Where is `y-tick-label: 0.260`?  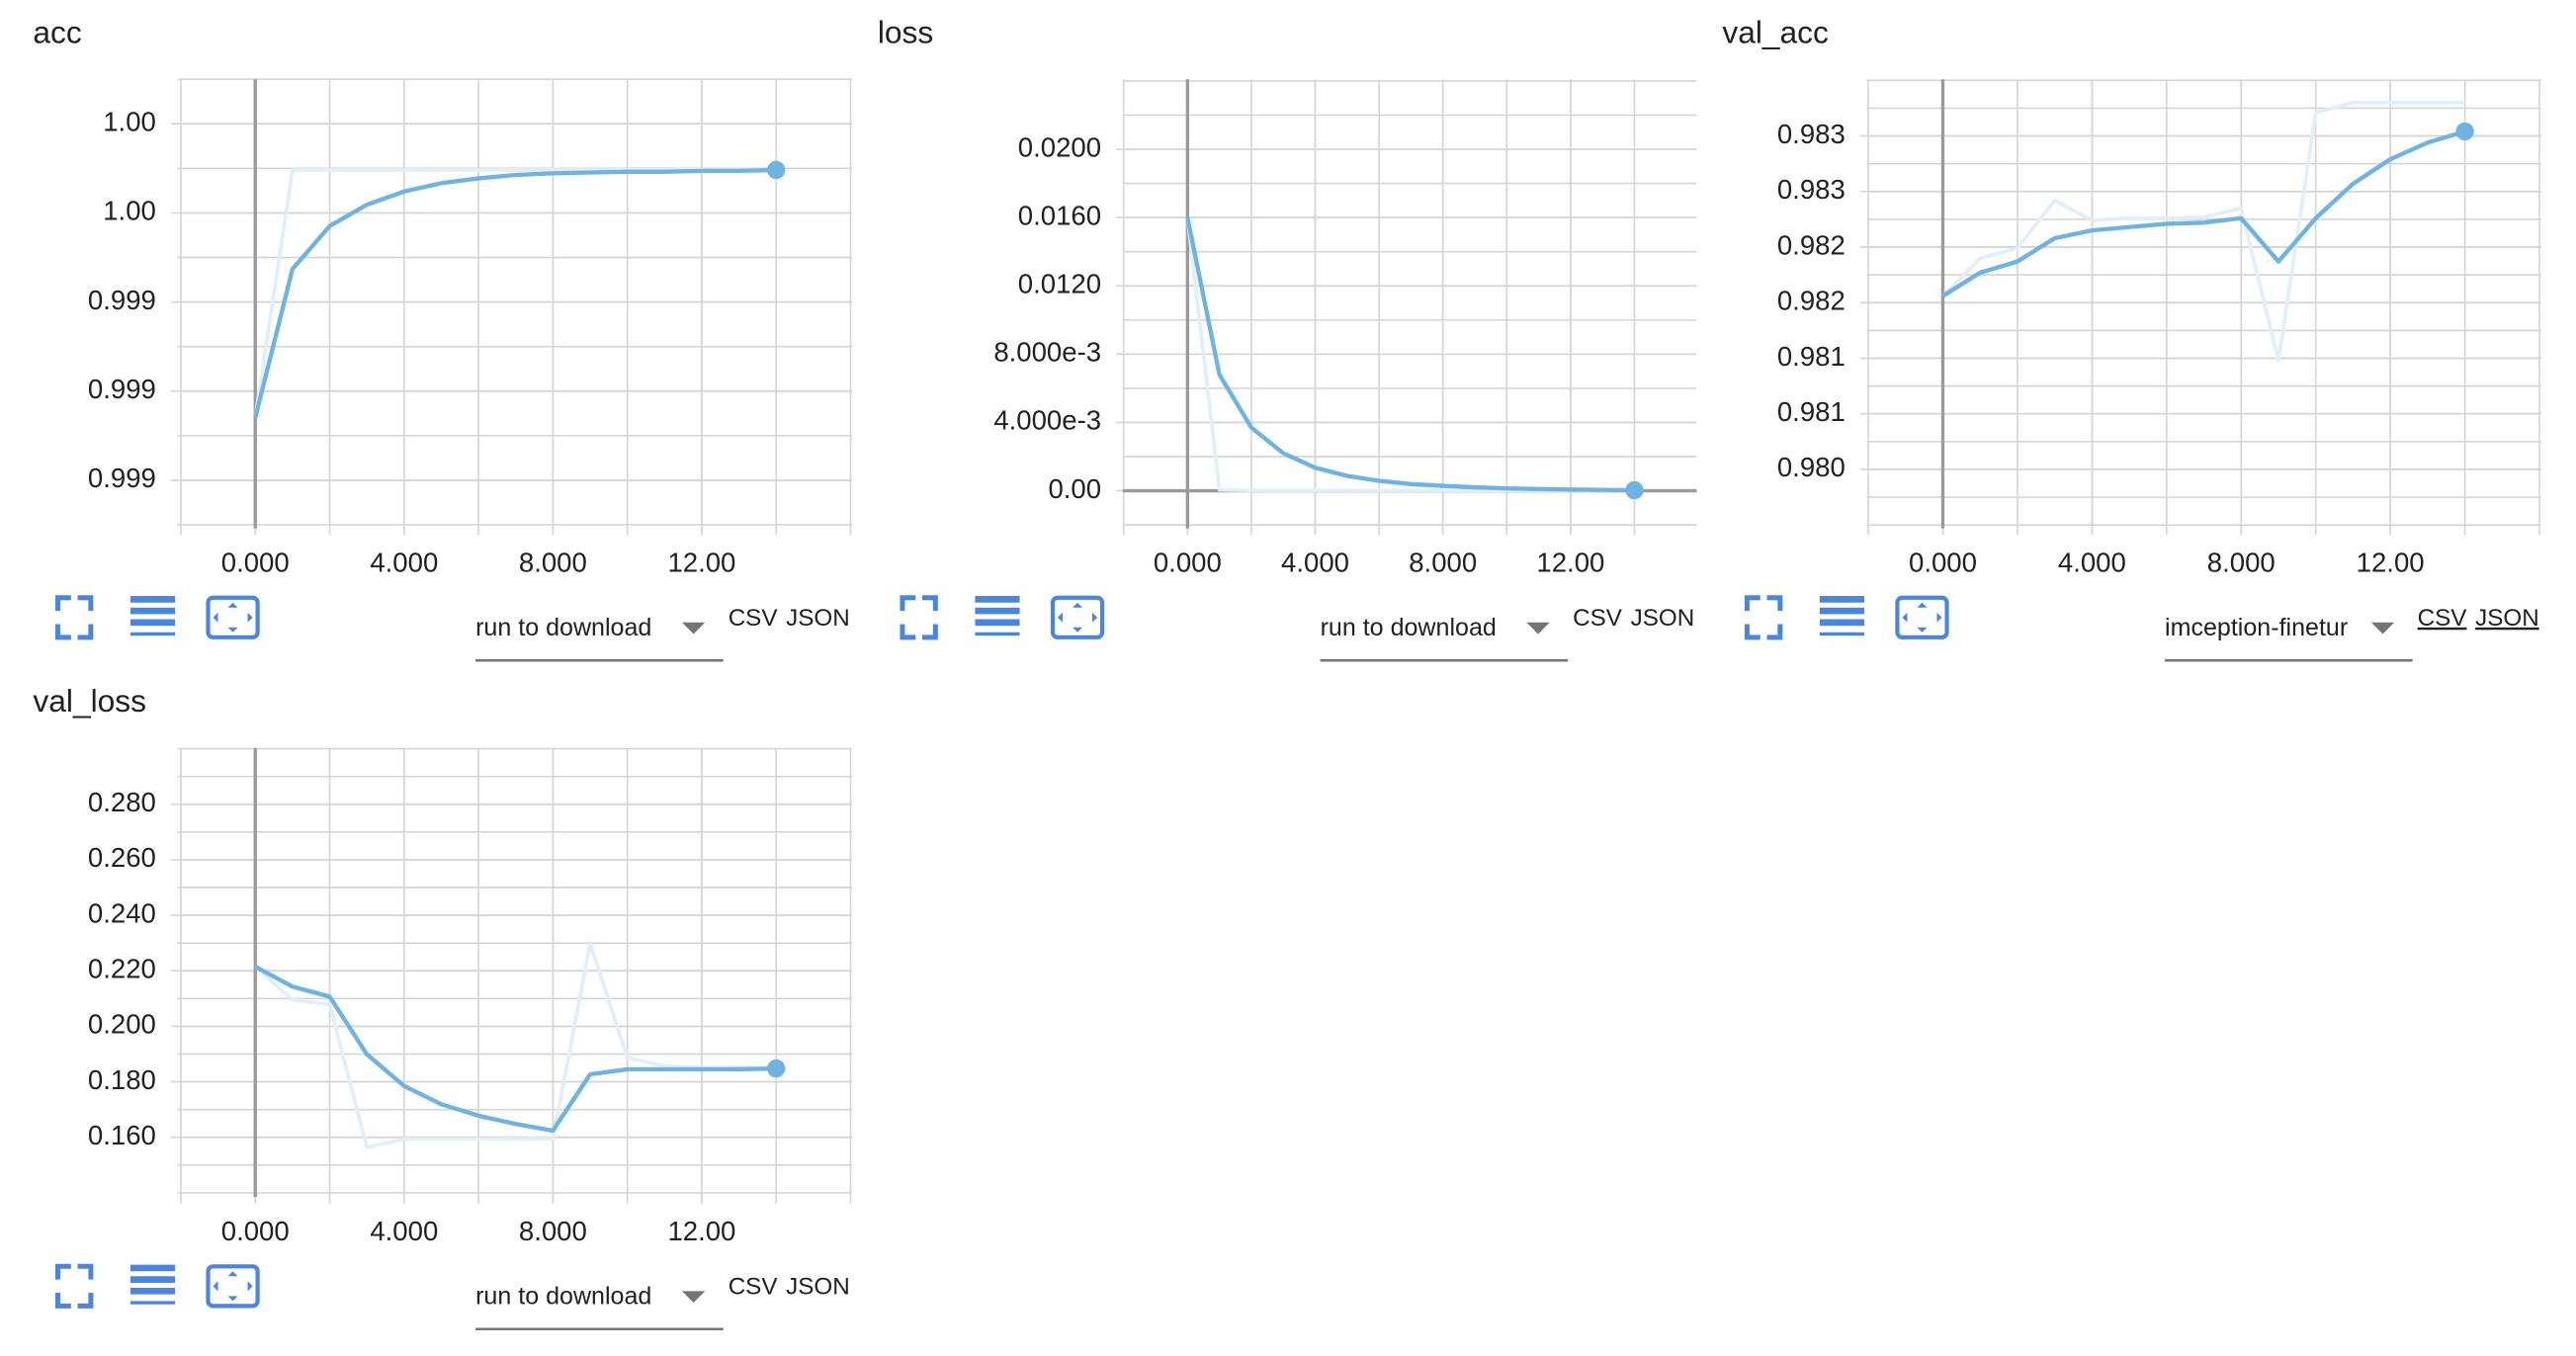 y-tick-label: 0.260 is located at coordinates (122, 857).